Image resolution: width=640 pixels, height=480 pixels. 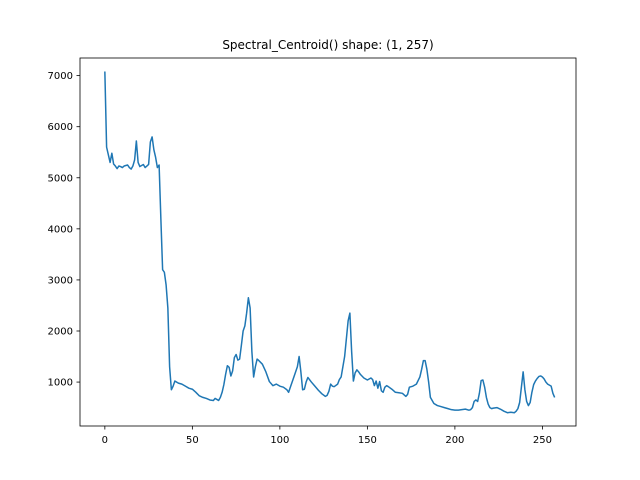 What do you see at coordinates (60, 127) in the screenshot?
I see `y-tick-label: 6000` at bounding box center [60, 127].